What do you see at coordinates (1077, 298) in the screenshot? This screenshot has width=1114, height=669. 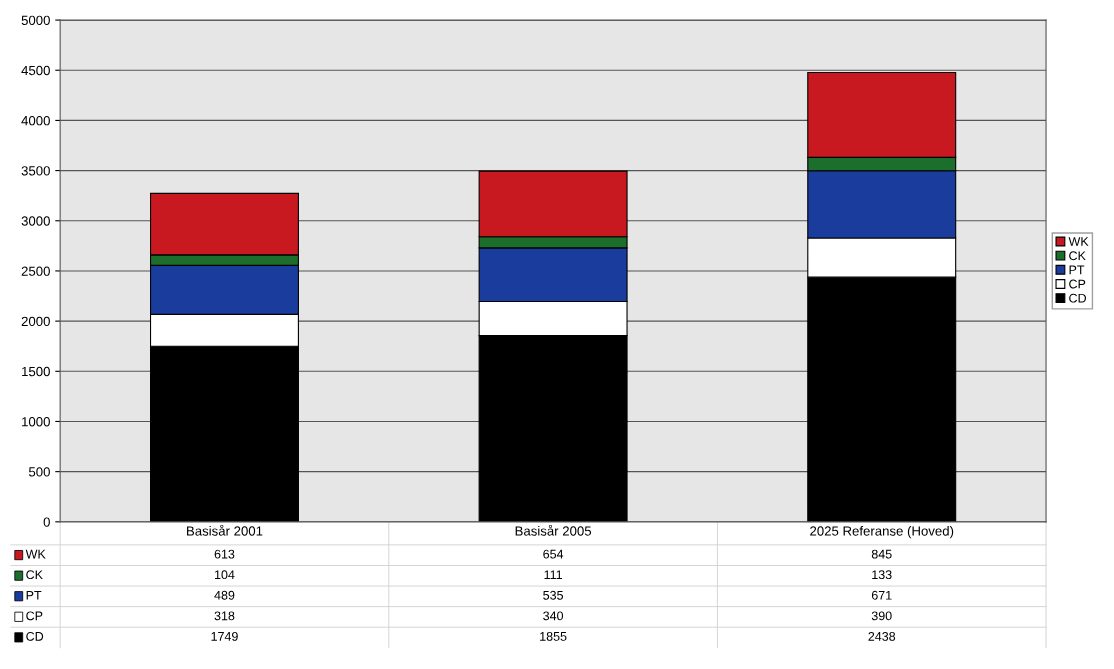 I see `legend-label: CD` at bounding box center [1077, 298].